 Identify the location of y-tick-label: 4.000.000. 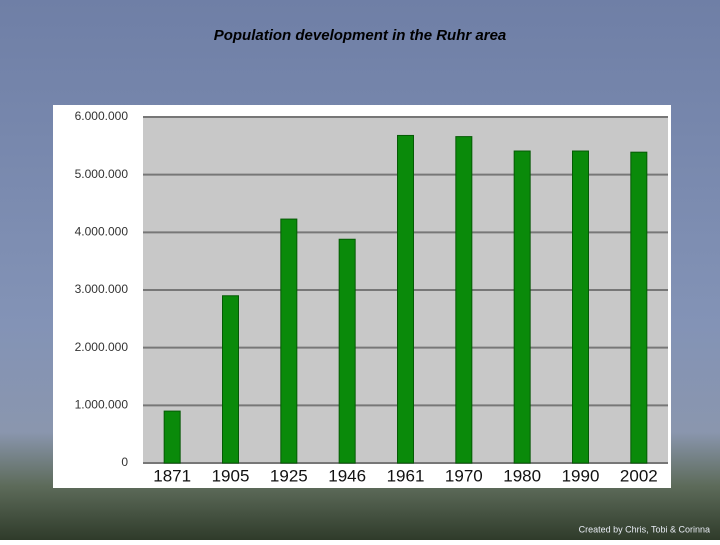
(102, 232).